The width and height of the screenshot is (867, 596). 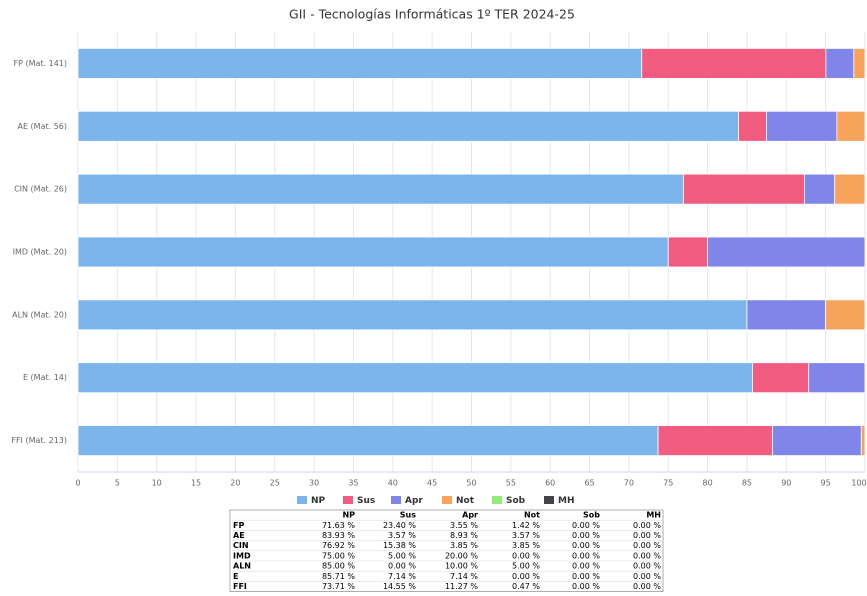 What do you see at coordinates (353, 483) in the screenshot?
I see `x-tick-label: 35` at bounding box center [353, 483].